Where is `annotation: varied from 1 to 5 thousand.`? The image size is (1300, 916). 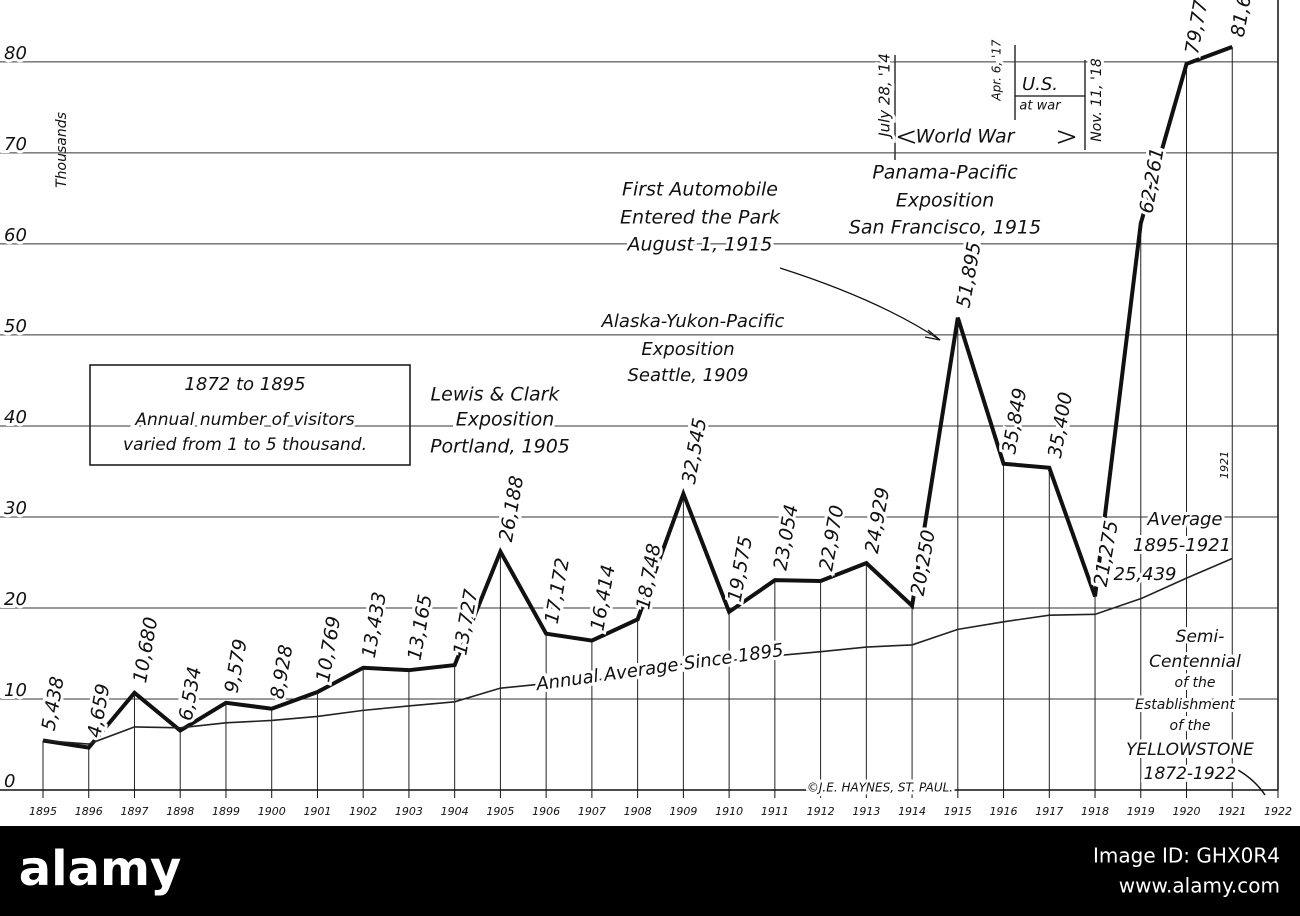 annotation: varied from 1 to 5 thousand. is located at coordinates (245, 445).